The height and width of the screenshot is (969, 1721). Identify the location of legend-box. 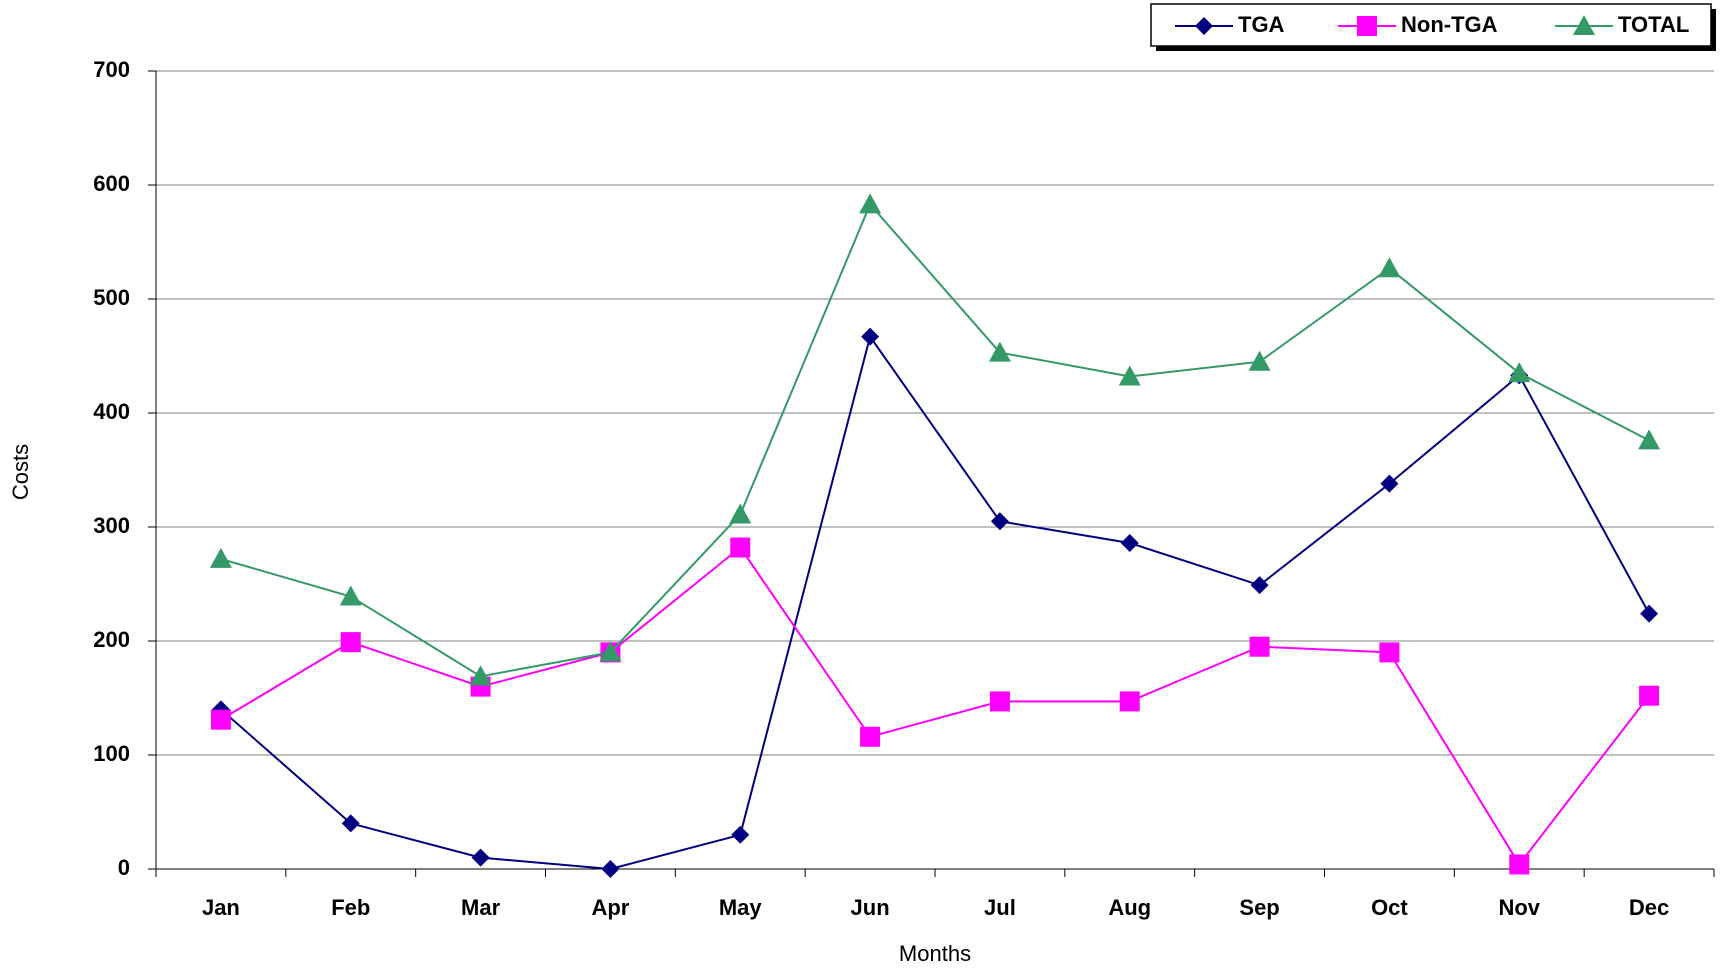
(1431, 25).